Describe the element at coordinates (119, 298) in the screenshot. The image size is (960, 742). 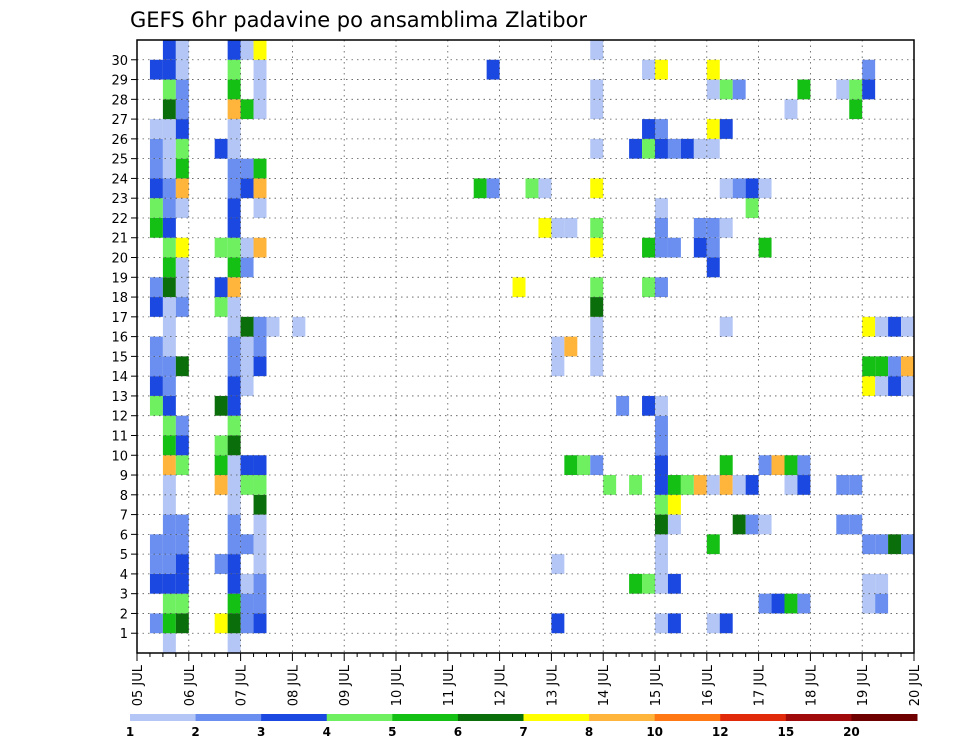
I see `y-tick-label: 18` at that location.